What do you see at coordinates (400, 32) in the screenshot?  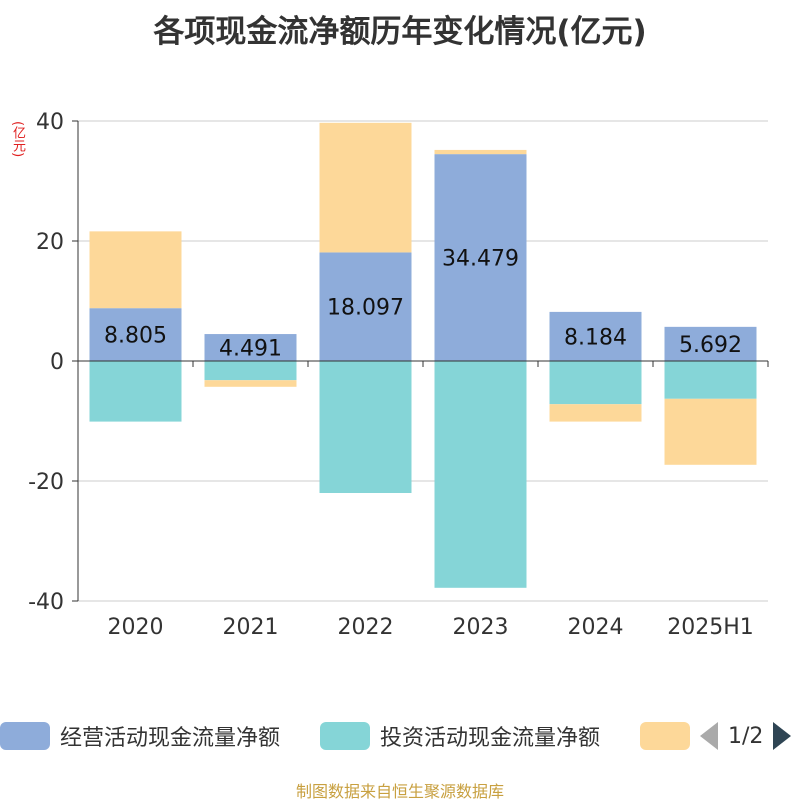 I see `chart-title: 各项现金流净额历年变化情况(亿元)` at bounding box center [400, 32].